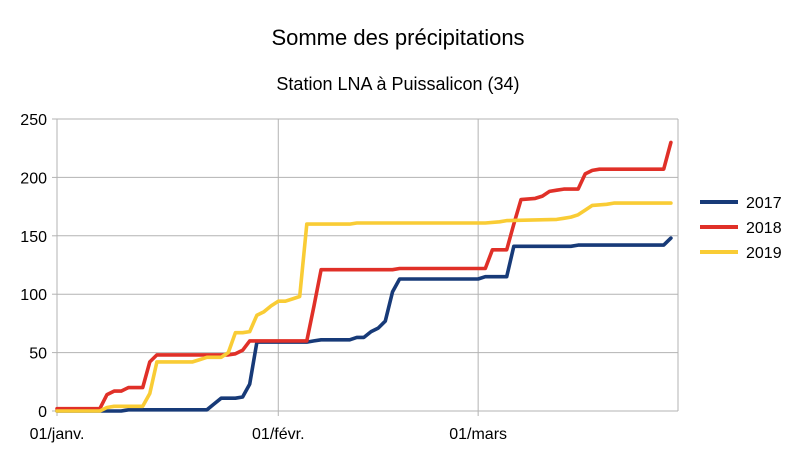 The height and width of the screenshot is (454, 800). Describe the element at coordinates (764, 228) in the screenshot. I see `legend-label-2018: 2018` at that location.